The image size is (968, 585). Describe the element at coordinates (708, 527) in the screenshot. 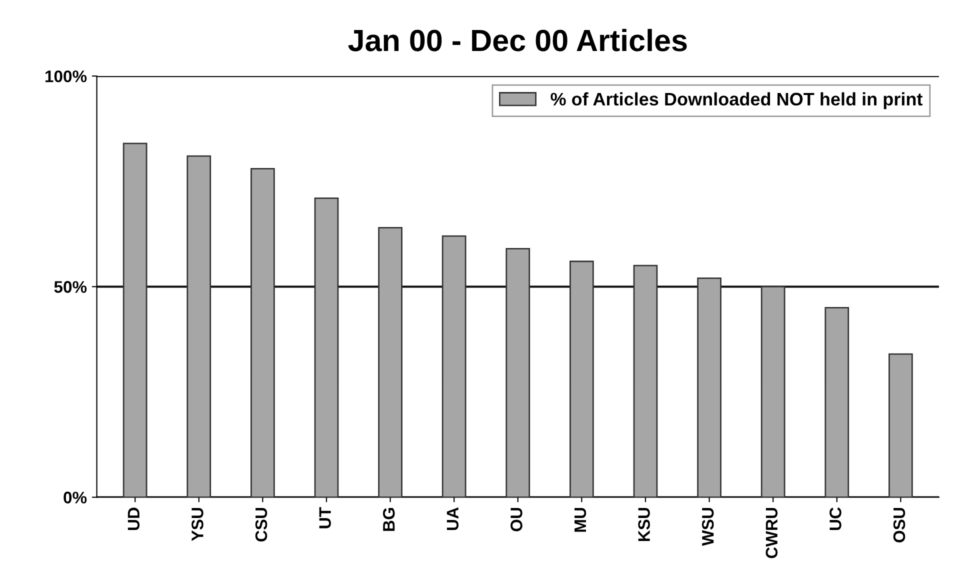

I see `x-tick-label: WSU` at that location.